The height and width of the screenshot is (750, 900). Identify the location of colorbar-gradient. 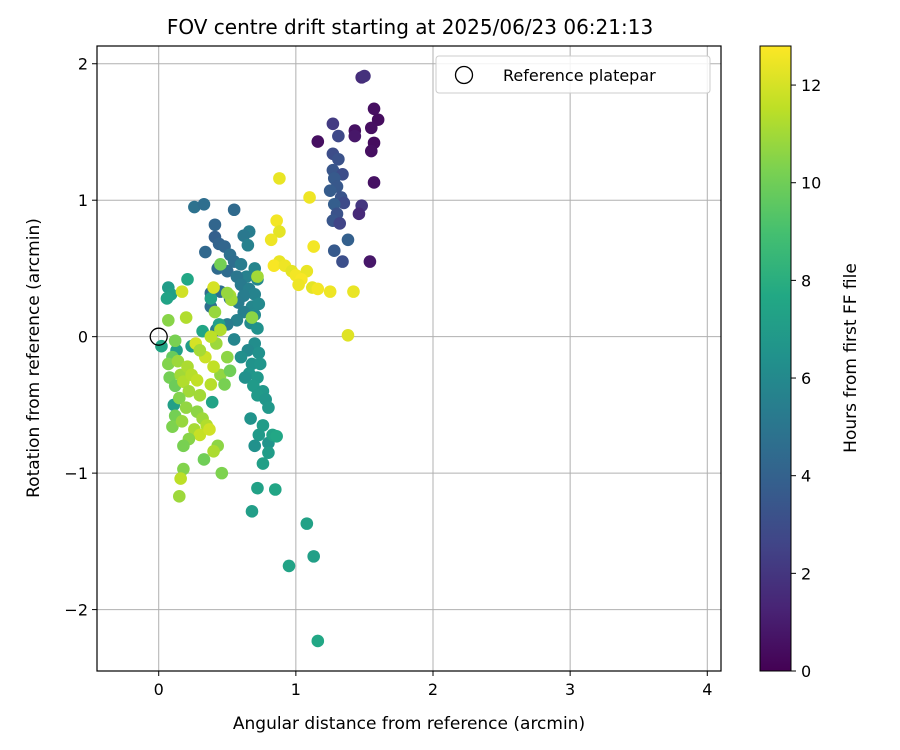
(775, 358).